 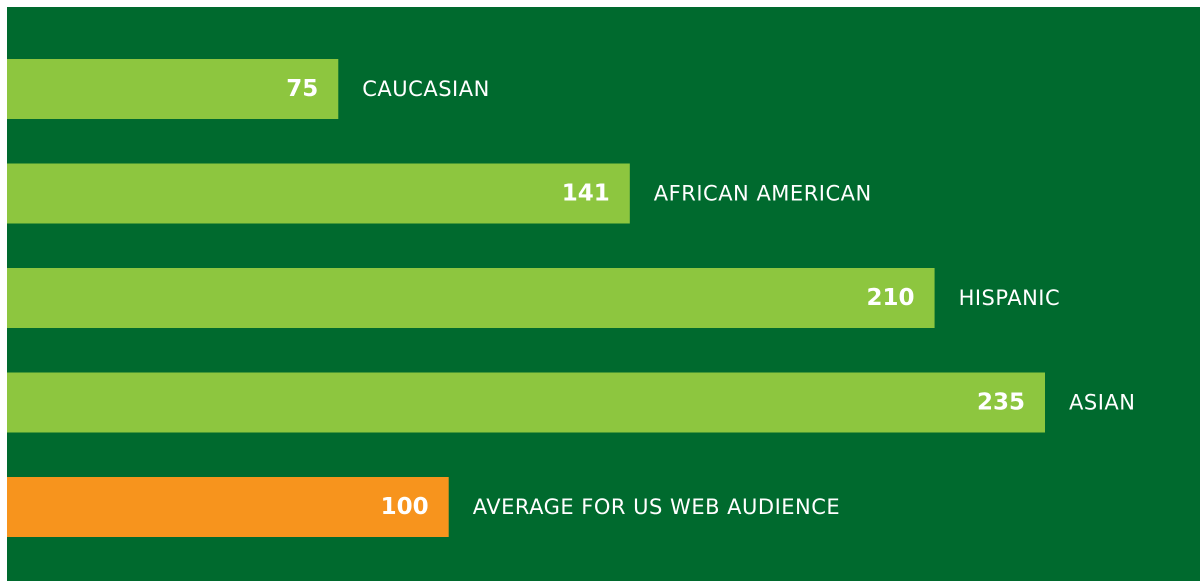 What do you see at coordinates (1010, 298) in the screenshot?
I see `category-label: HISPANIC` at bounding box center [1010, 298].